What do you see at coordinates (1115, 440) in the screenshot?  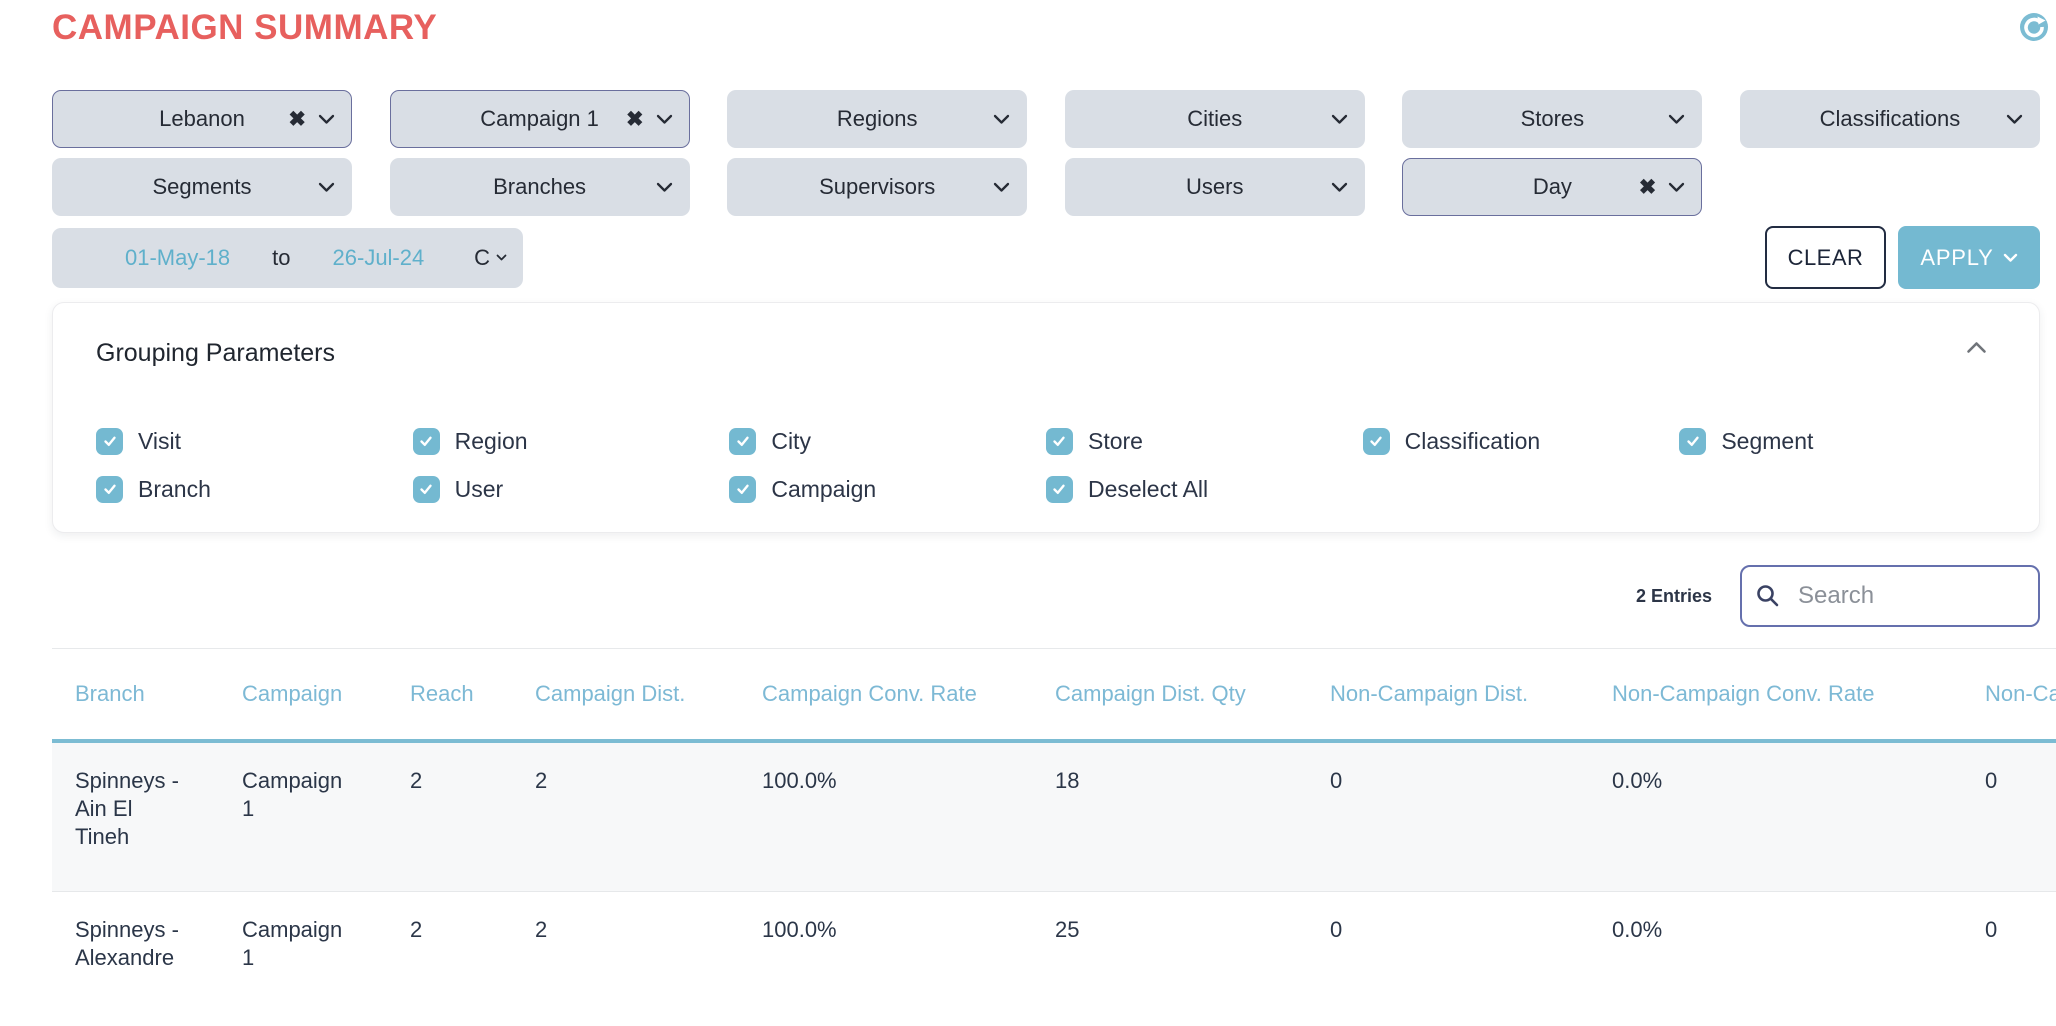 I see `checkbox-label: Store` at bounding box center [1115, 440].